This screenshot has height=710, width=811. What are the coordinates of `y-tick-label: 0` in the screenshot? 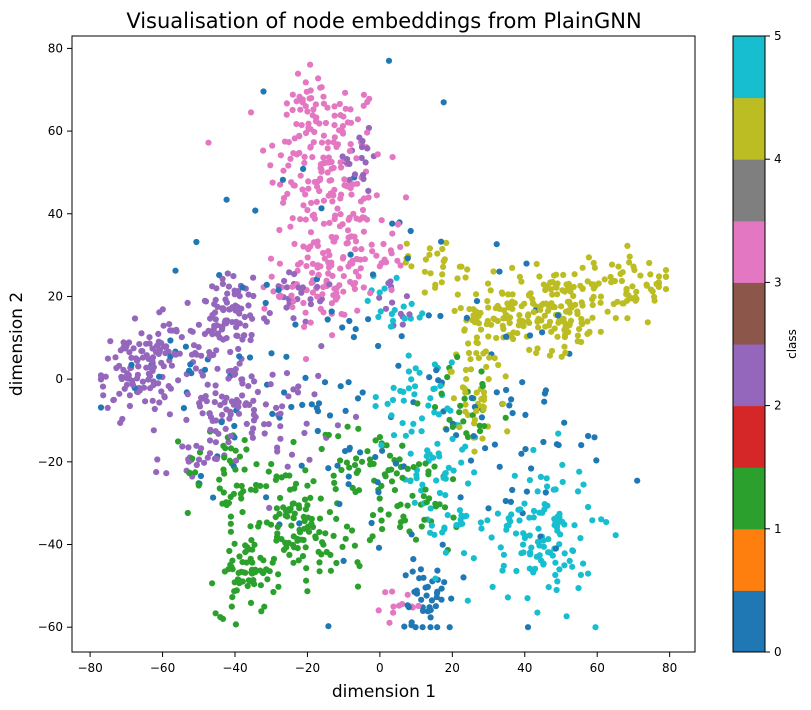 It's located at (59, 379).